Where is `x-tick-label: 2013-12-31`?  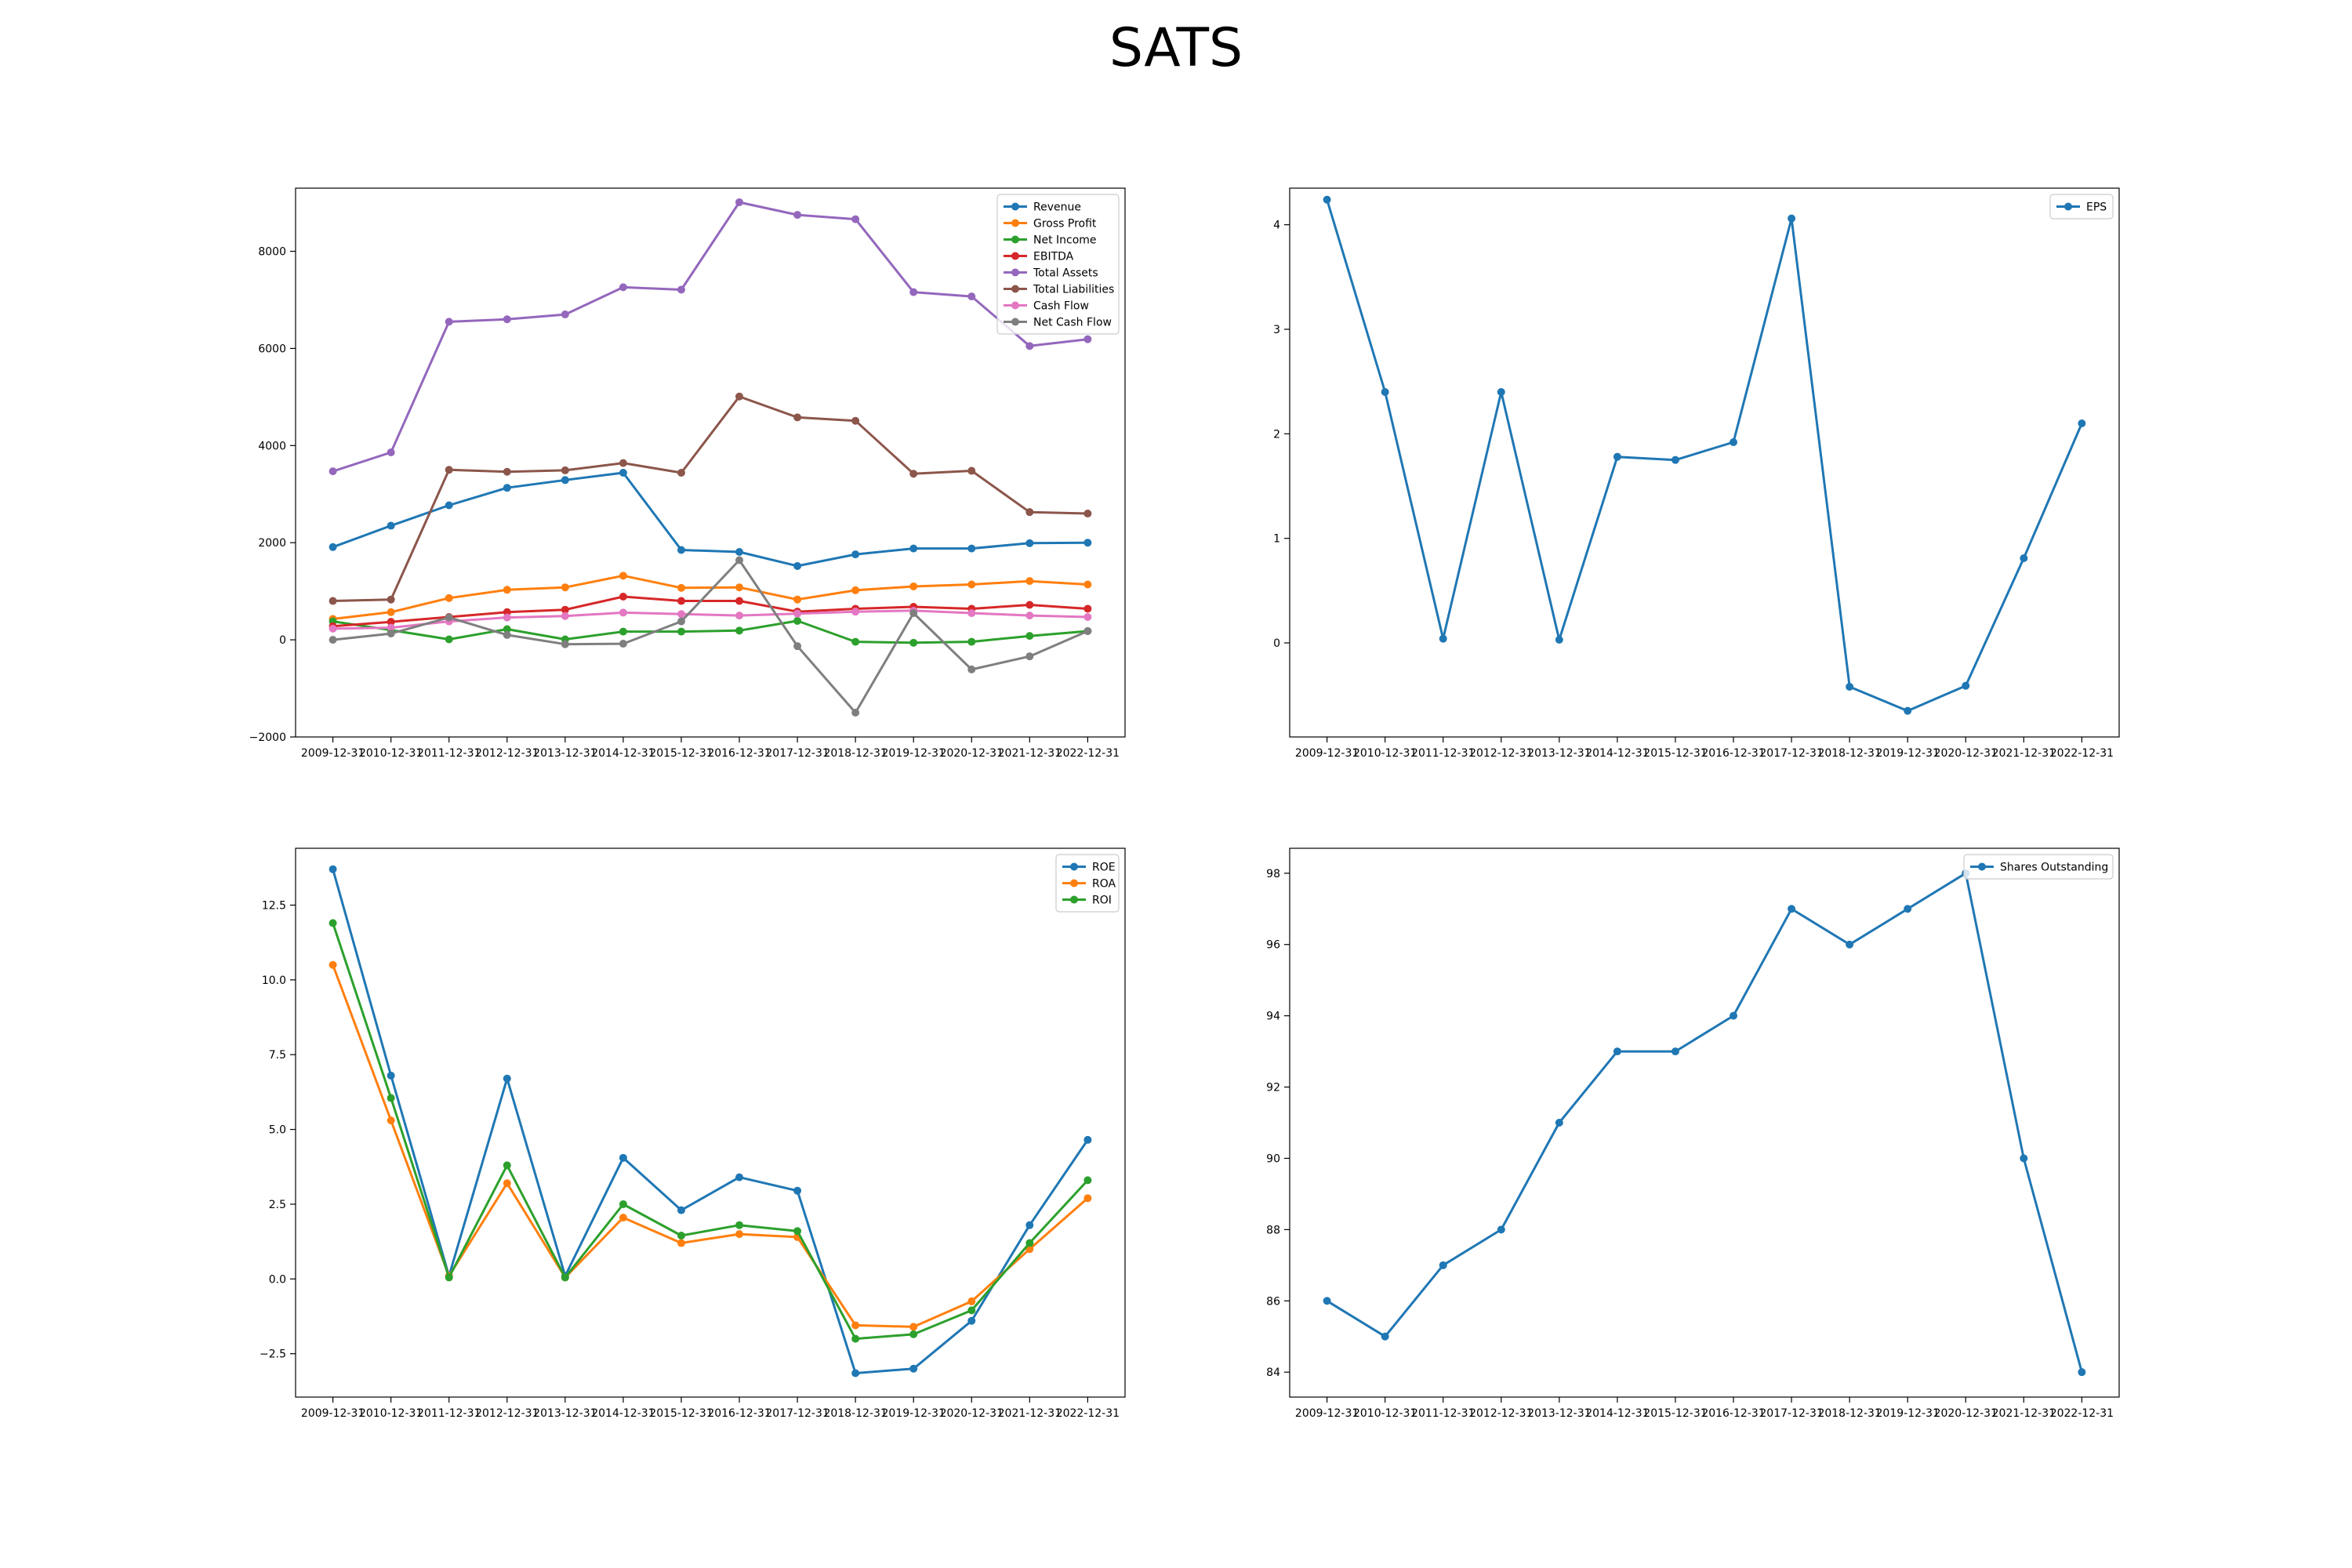 x-tick-label: 2013-12-31 is located at coordinates (565, 753).